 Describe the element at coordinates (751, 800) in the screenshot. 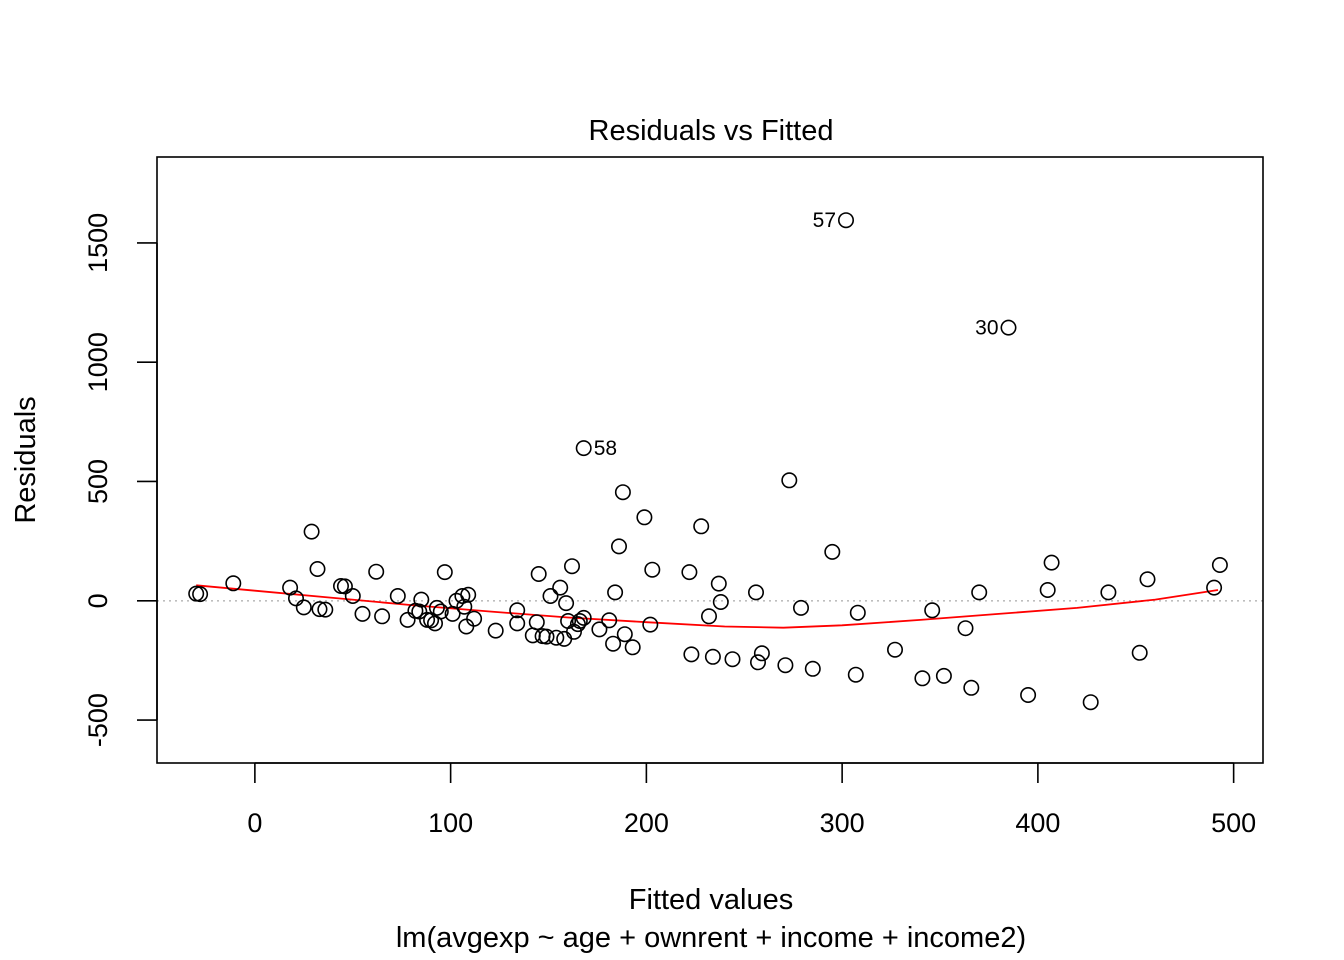

I see `x-axis: 0 100 200 300 400 500` at that location.